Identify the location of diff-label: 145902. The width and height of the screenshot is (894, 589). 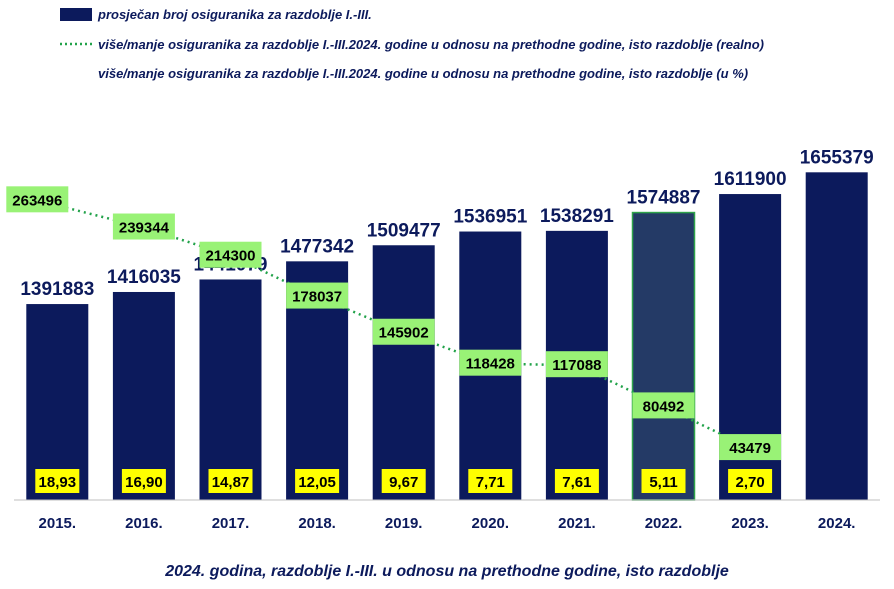
(404, 333).